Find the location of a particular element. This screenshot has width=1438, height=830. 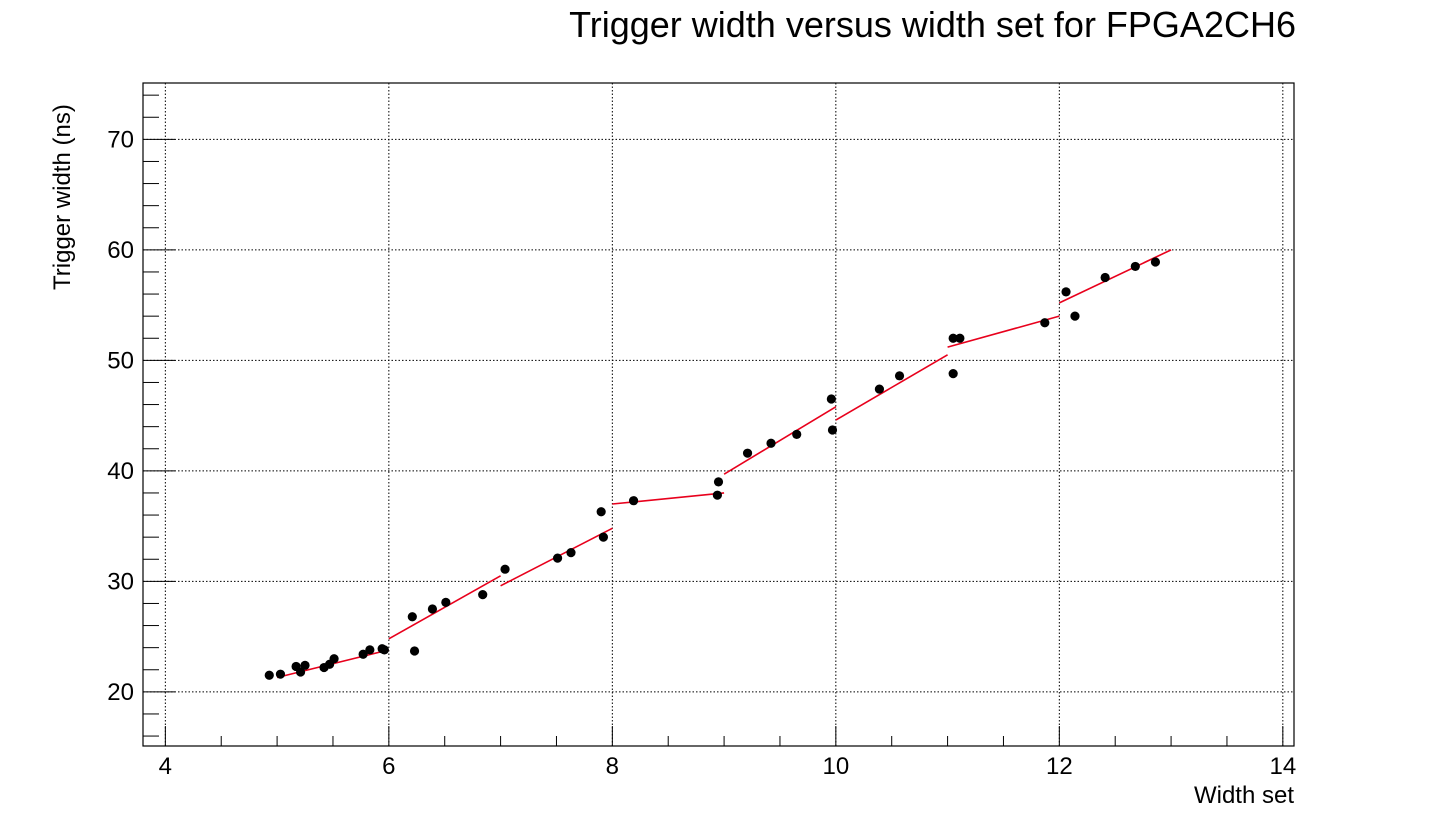

x-tick-label: 6 is located at coordinates (388, 766).